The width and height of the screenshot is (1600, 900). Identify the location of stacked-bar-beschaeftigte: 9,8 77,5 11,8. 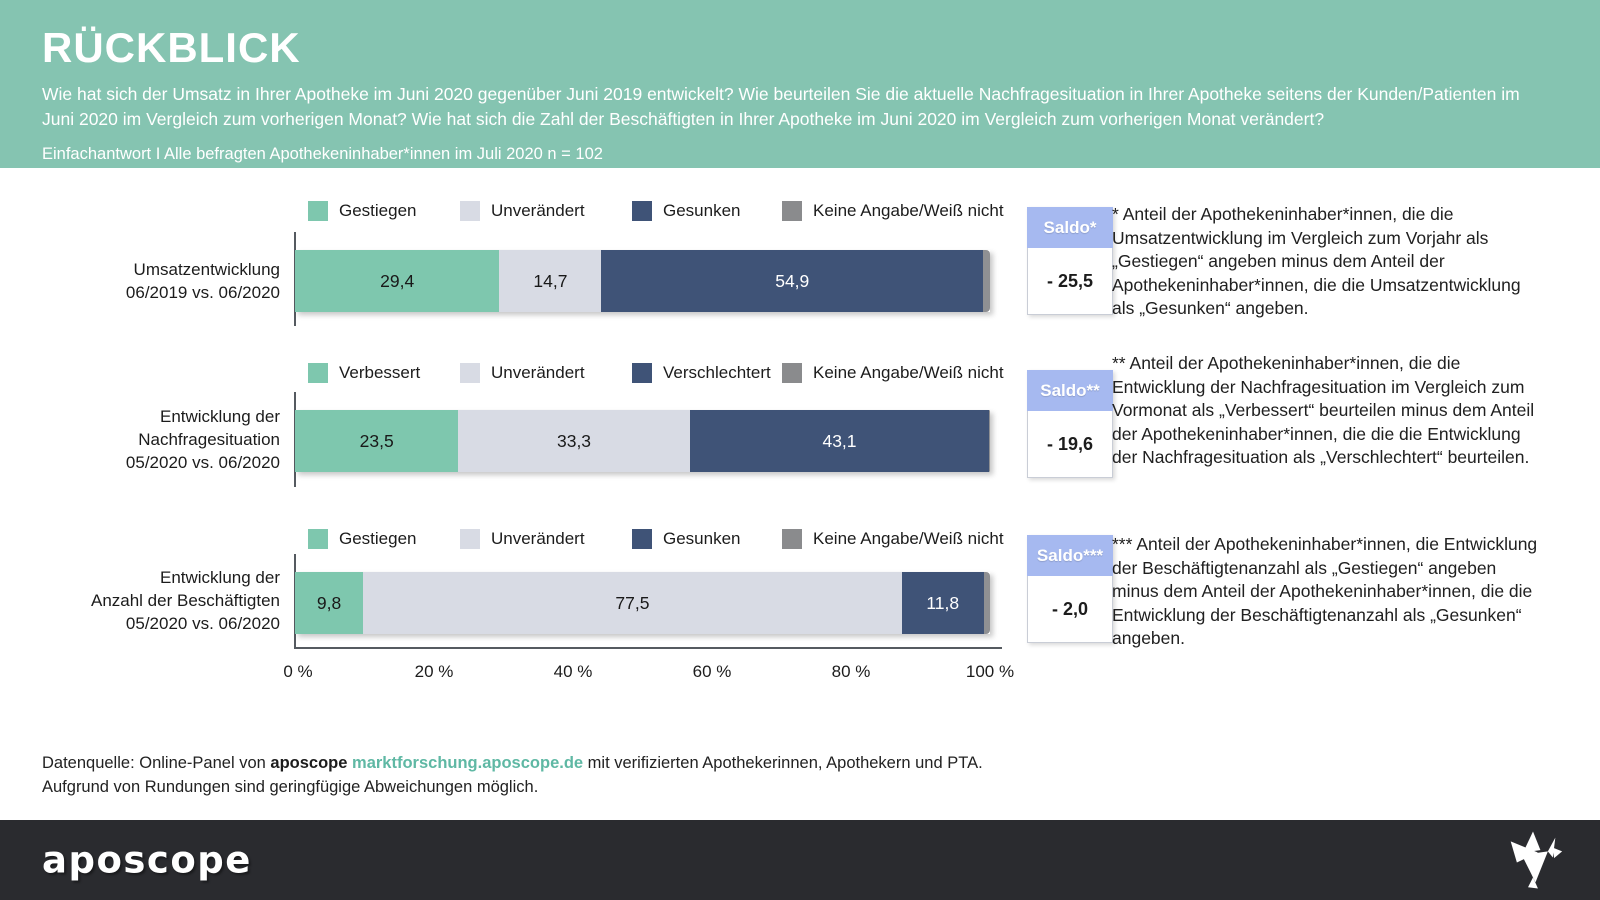
(642, 603).